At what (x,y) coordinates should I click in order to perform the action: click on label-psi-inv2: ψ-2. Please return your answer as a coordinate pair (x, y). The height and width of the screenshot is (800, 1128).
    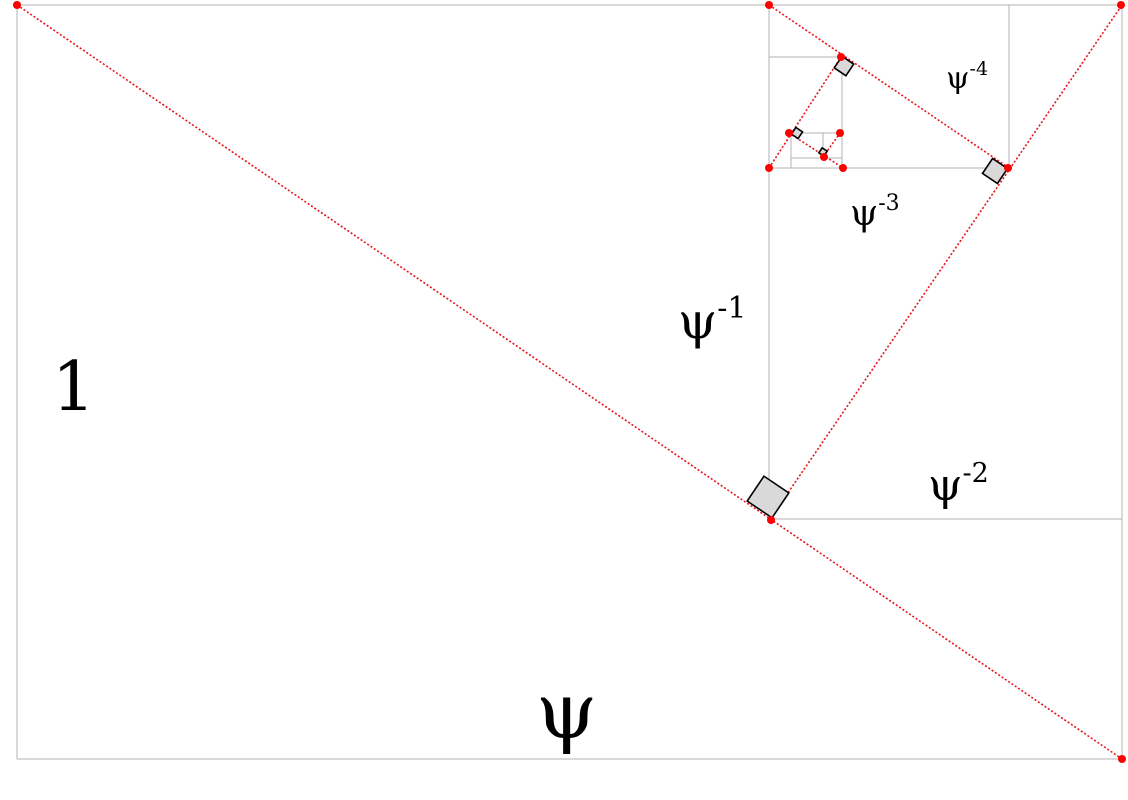
    Looking at the image, I should click on (958, 484).